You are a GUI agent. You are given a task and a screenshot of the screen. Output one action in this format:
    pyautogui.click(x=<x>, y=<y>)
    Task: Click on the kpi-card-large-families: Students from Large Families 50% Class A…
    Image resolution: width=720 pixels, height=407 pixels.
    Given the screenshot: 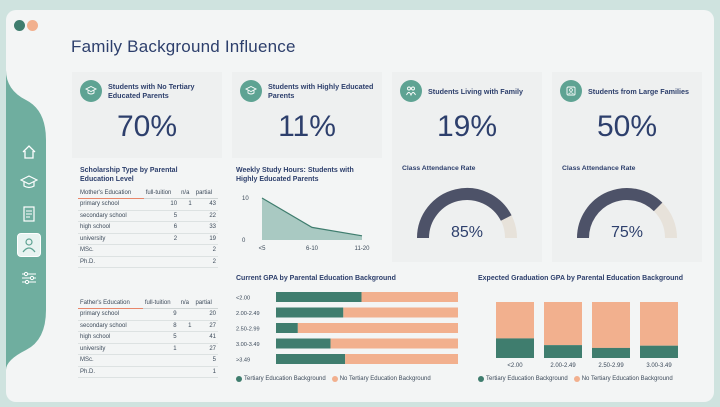 What is the action you would take?
    pyautogui.click(x=627, y=167)
    